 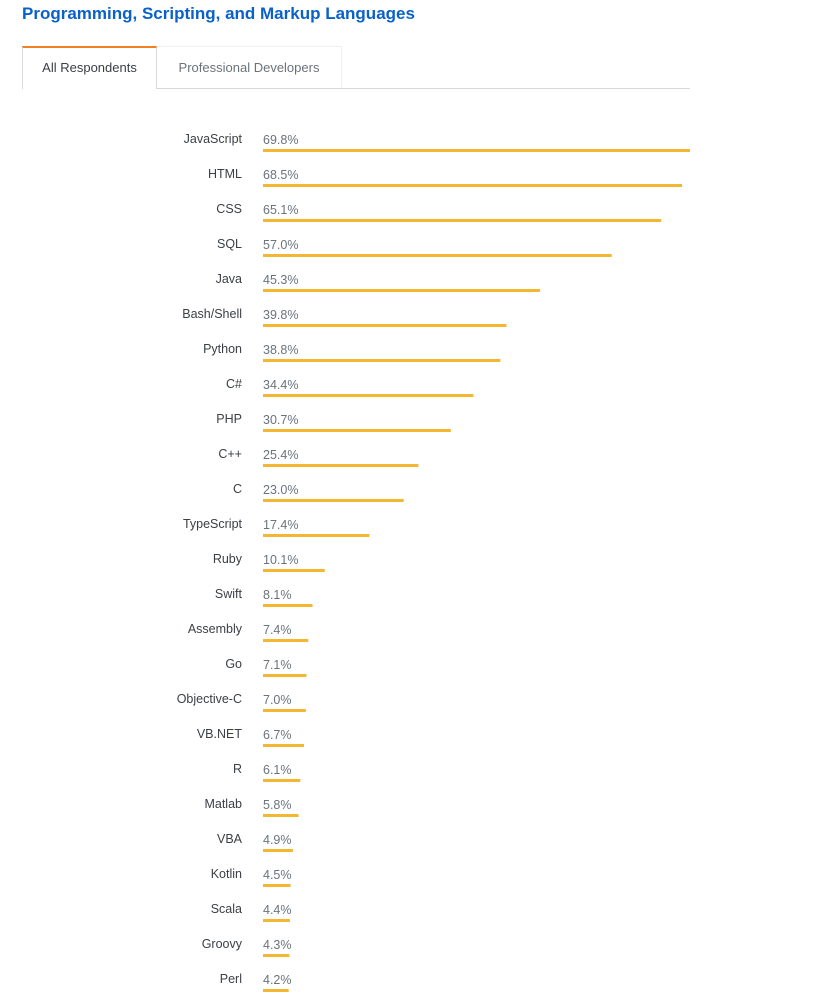 What do you see at coordinates (280, 280) in the screenshot?
I see `value-label: 45.3%` at bounding box center [280, 280].